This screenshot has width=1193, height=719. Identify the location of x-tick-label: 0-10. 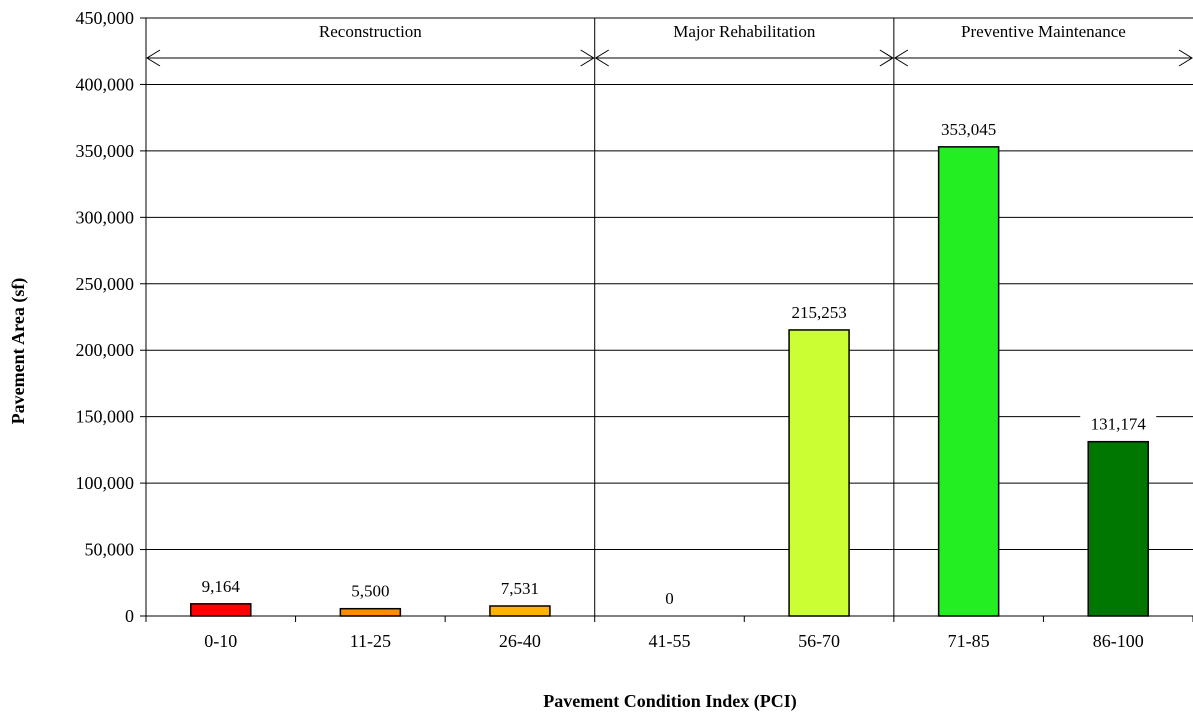
(220, 641).